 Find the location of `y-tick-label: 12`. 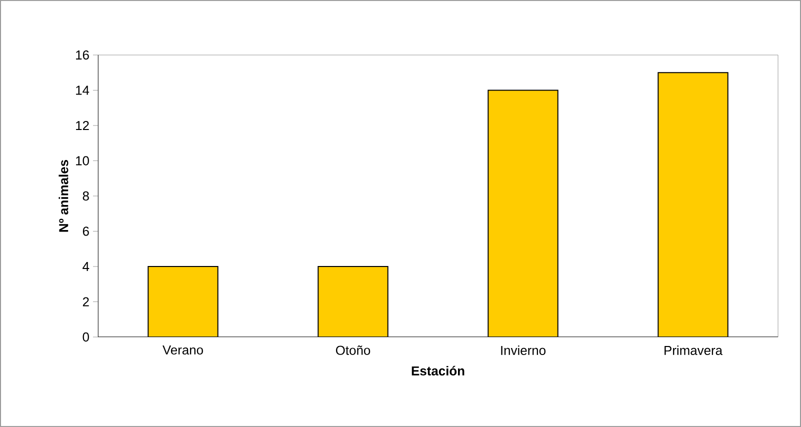

y-tick-label: 12 is located at coordinates (82, 125).